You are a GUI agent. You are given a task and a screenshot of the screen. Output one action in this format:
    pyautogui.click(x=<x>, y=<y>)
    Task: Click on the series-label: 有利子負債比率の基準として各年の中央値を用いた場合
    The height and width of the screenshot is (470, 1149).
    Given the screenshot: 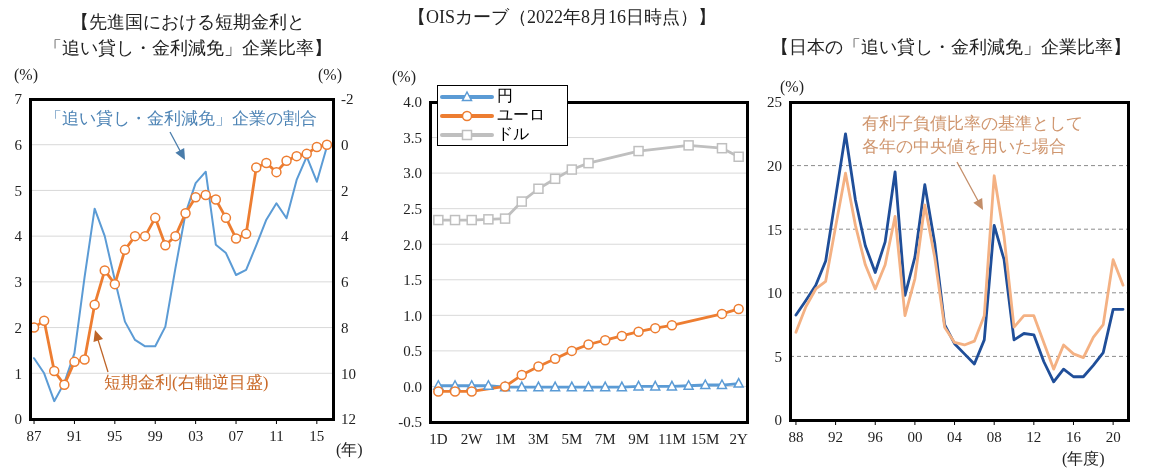 What is the action you would take?
    pyautogui.click(x=973, y=135)
    